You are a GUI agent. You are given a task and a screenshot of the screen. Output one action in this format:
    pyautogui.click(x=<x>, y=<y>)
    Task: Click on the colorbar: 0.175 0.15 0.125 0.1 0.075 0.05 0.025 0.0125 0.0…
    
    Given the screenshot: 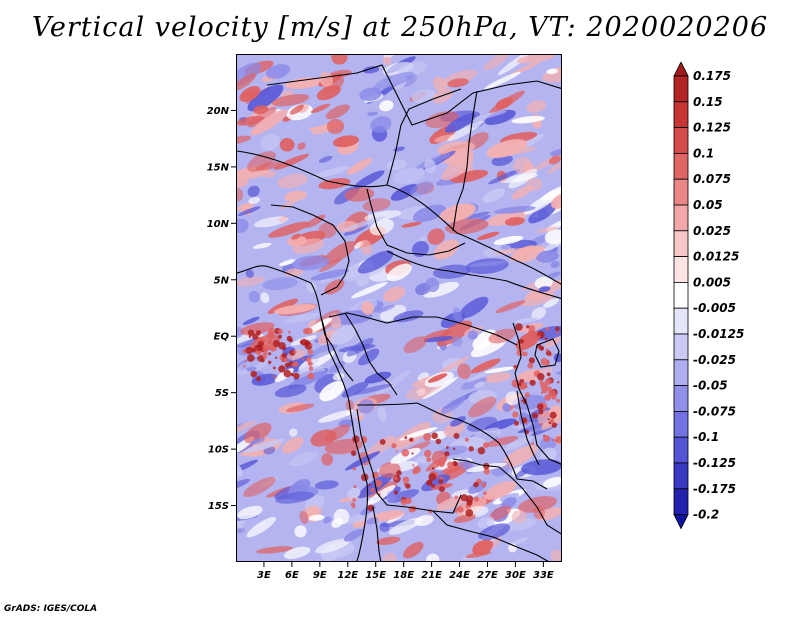 What is the action you would take?
    pyautogui.click(x=708, y=296)
    